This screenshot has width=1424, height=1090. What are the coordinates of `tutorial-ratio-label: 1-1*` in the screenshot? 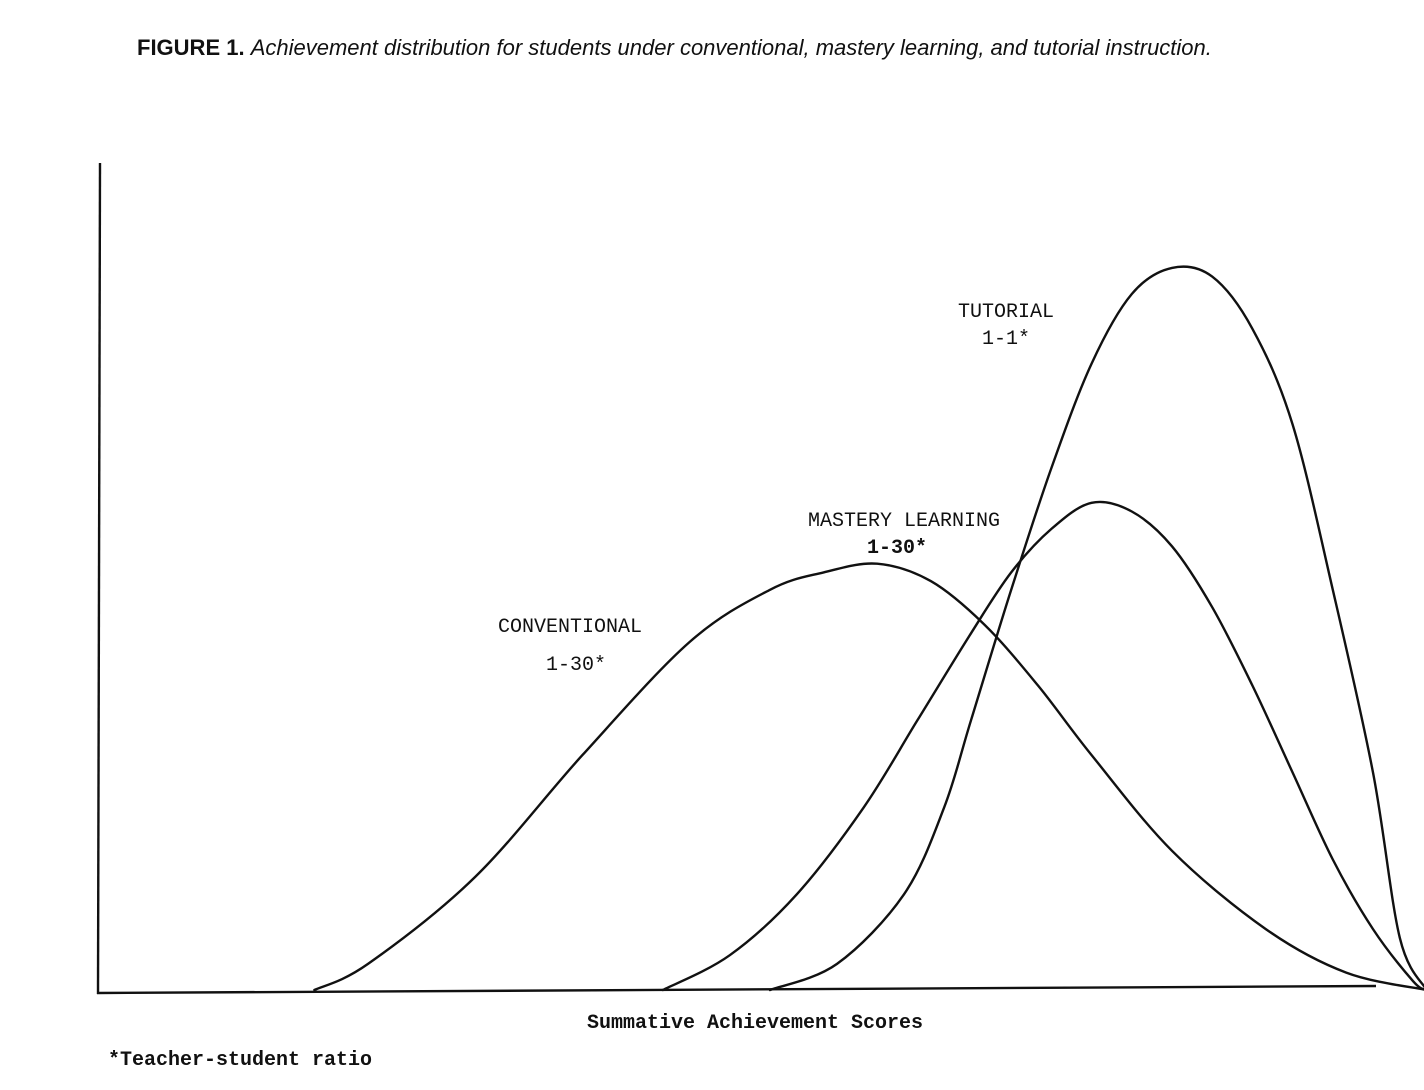 It's located at (1006, 339).